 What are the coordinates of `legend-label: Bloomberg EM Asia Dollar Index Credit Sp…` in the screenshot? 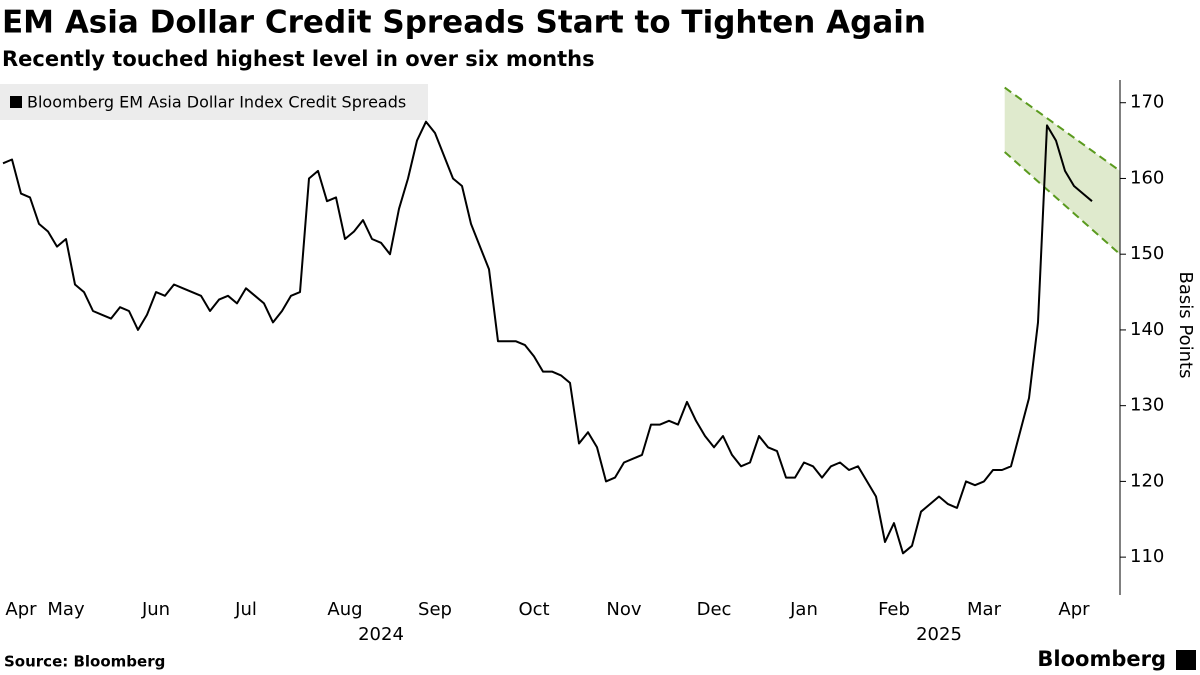 It's located at (216, 102).